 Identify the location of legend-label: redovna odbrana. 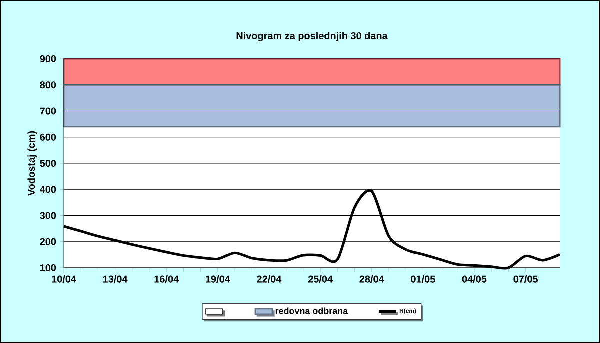
(312, 311).